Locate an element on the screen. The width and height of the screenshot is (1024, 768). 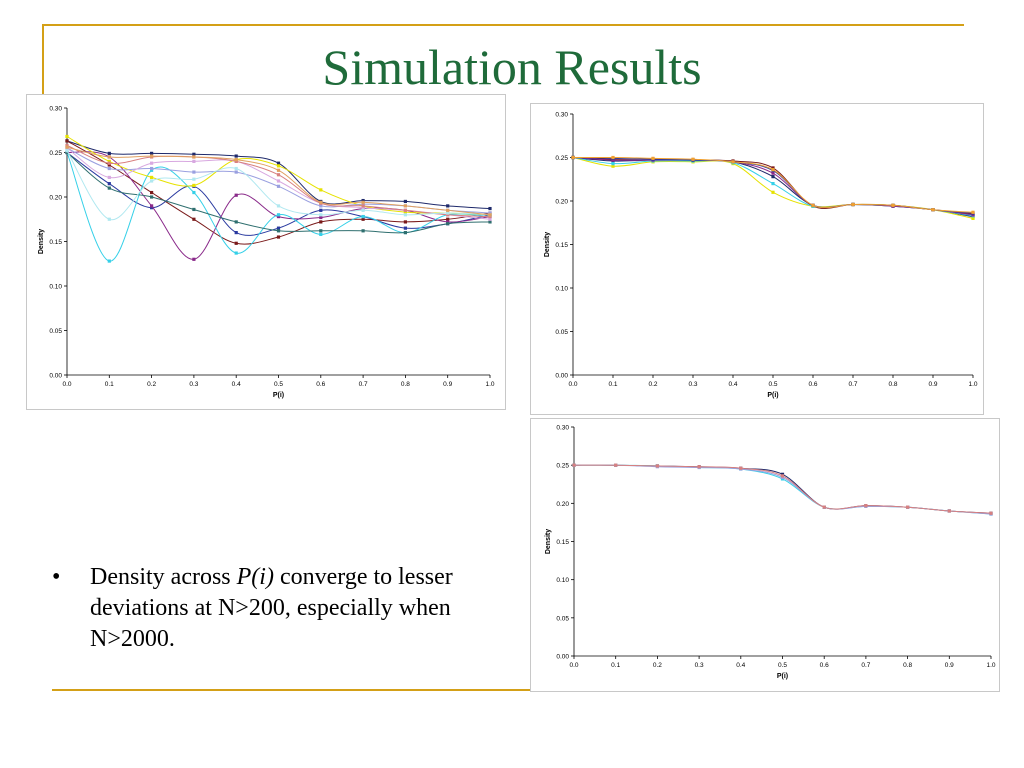
bullet-emphasis: P(i) is located at coordinates (255, 577).